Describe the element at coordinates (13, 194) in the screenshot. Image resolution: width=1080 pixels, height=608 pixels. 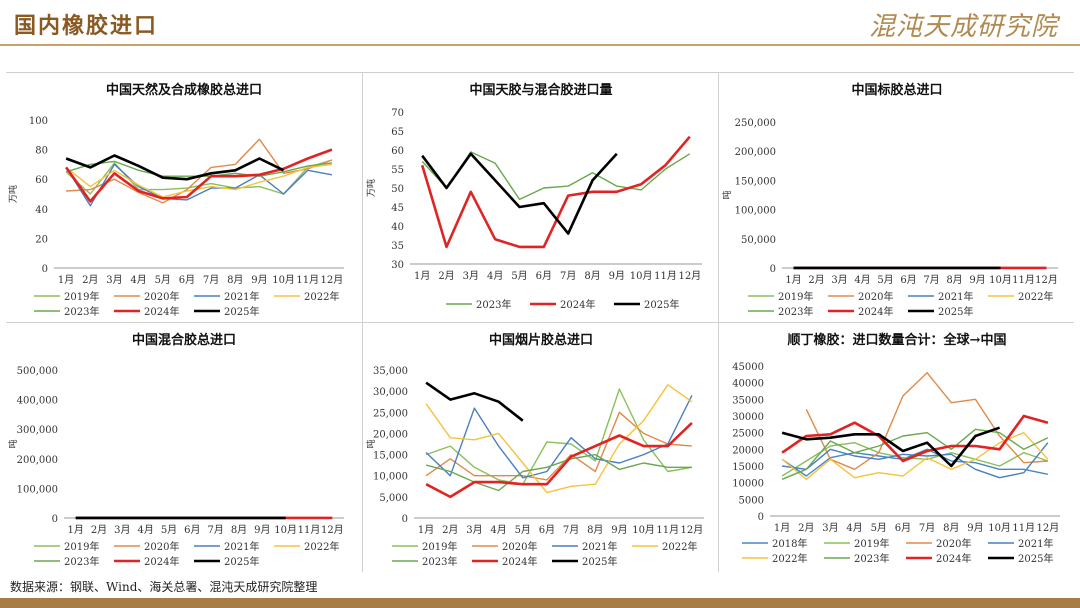
I see `y-axis-label: 万吨` at that location.